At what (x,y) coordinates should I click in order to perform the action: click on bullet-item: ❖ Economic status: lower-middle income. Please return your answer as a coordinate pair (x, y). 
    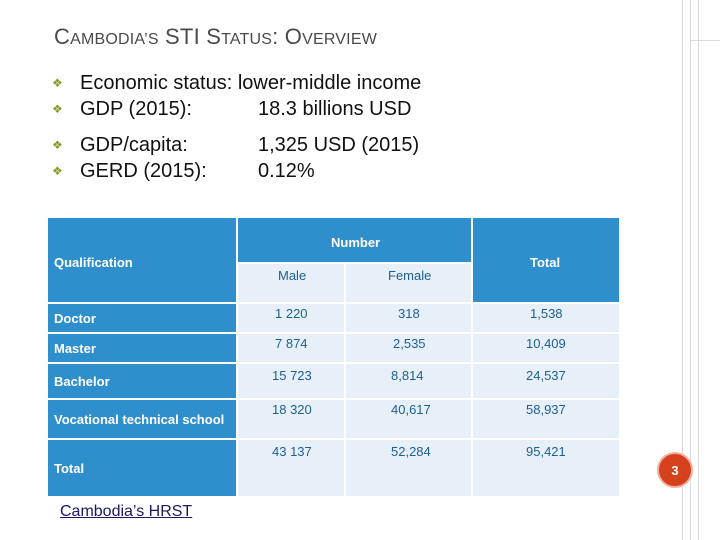
    Looking at the image, I should click on (237, 83).